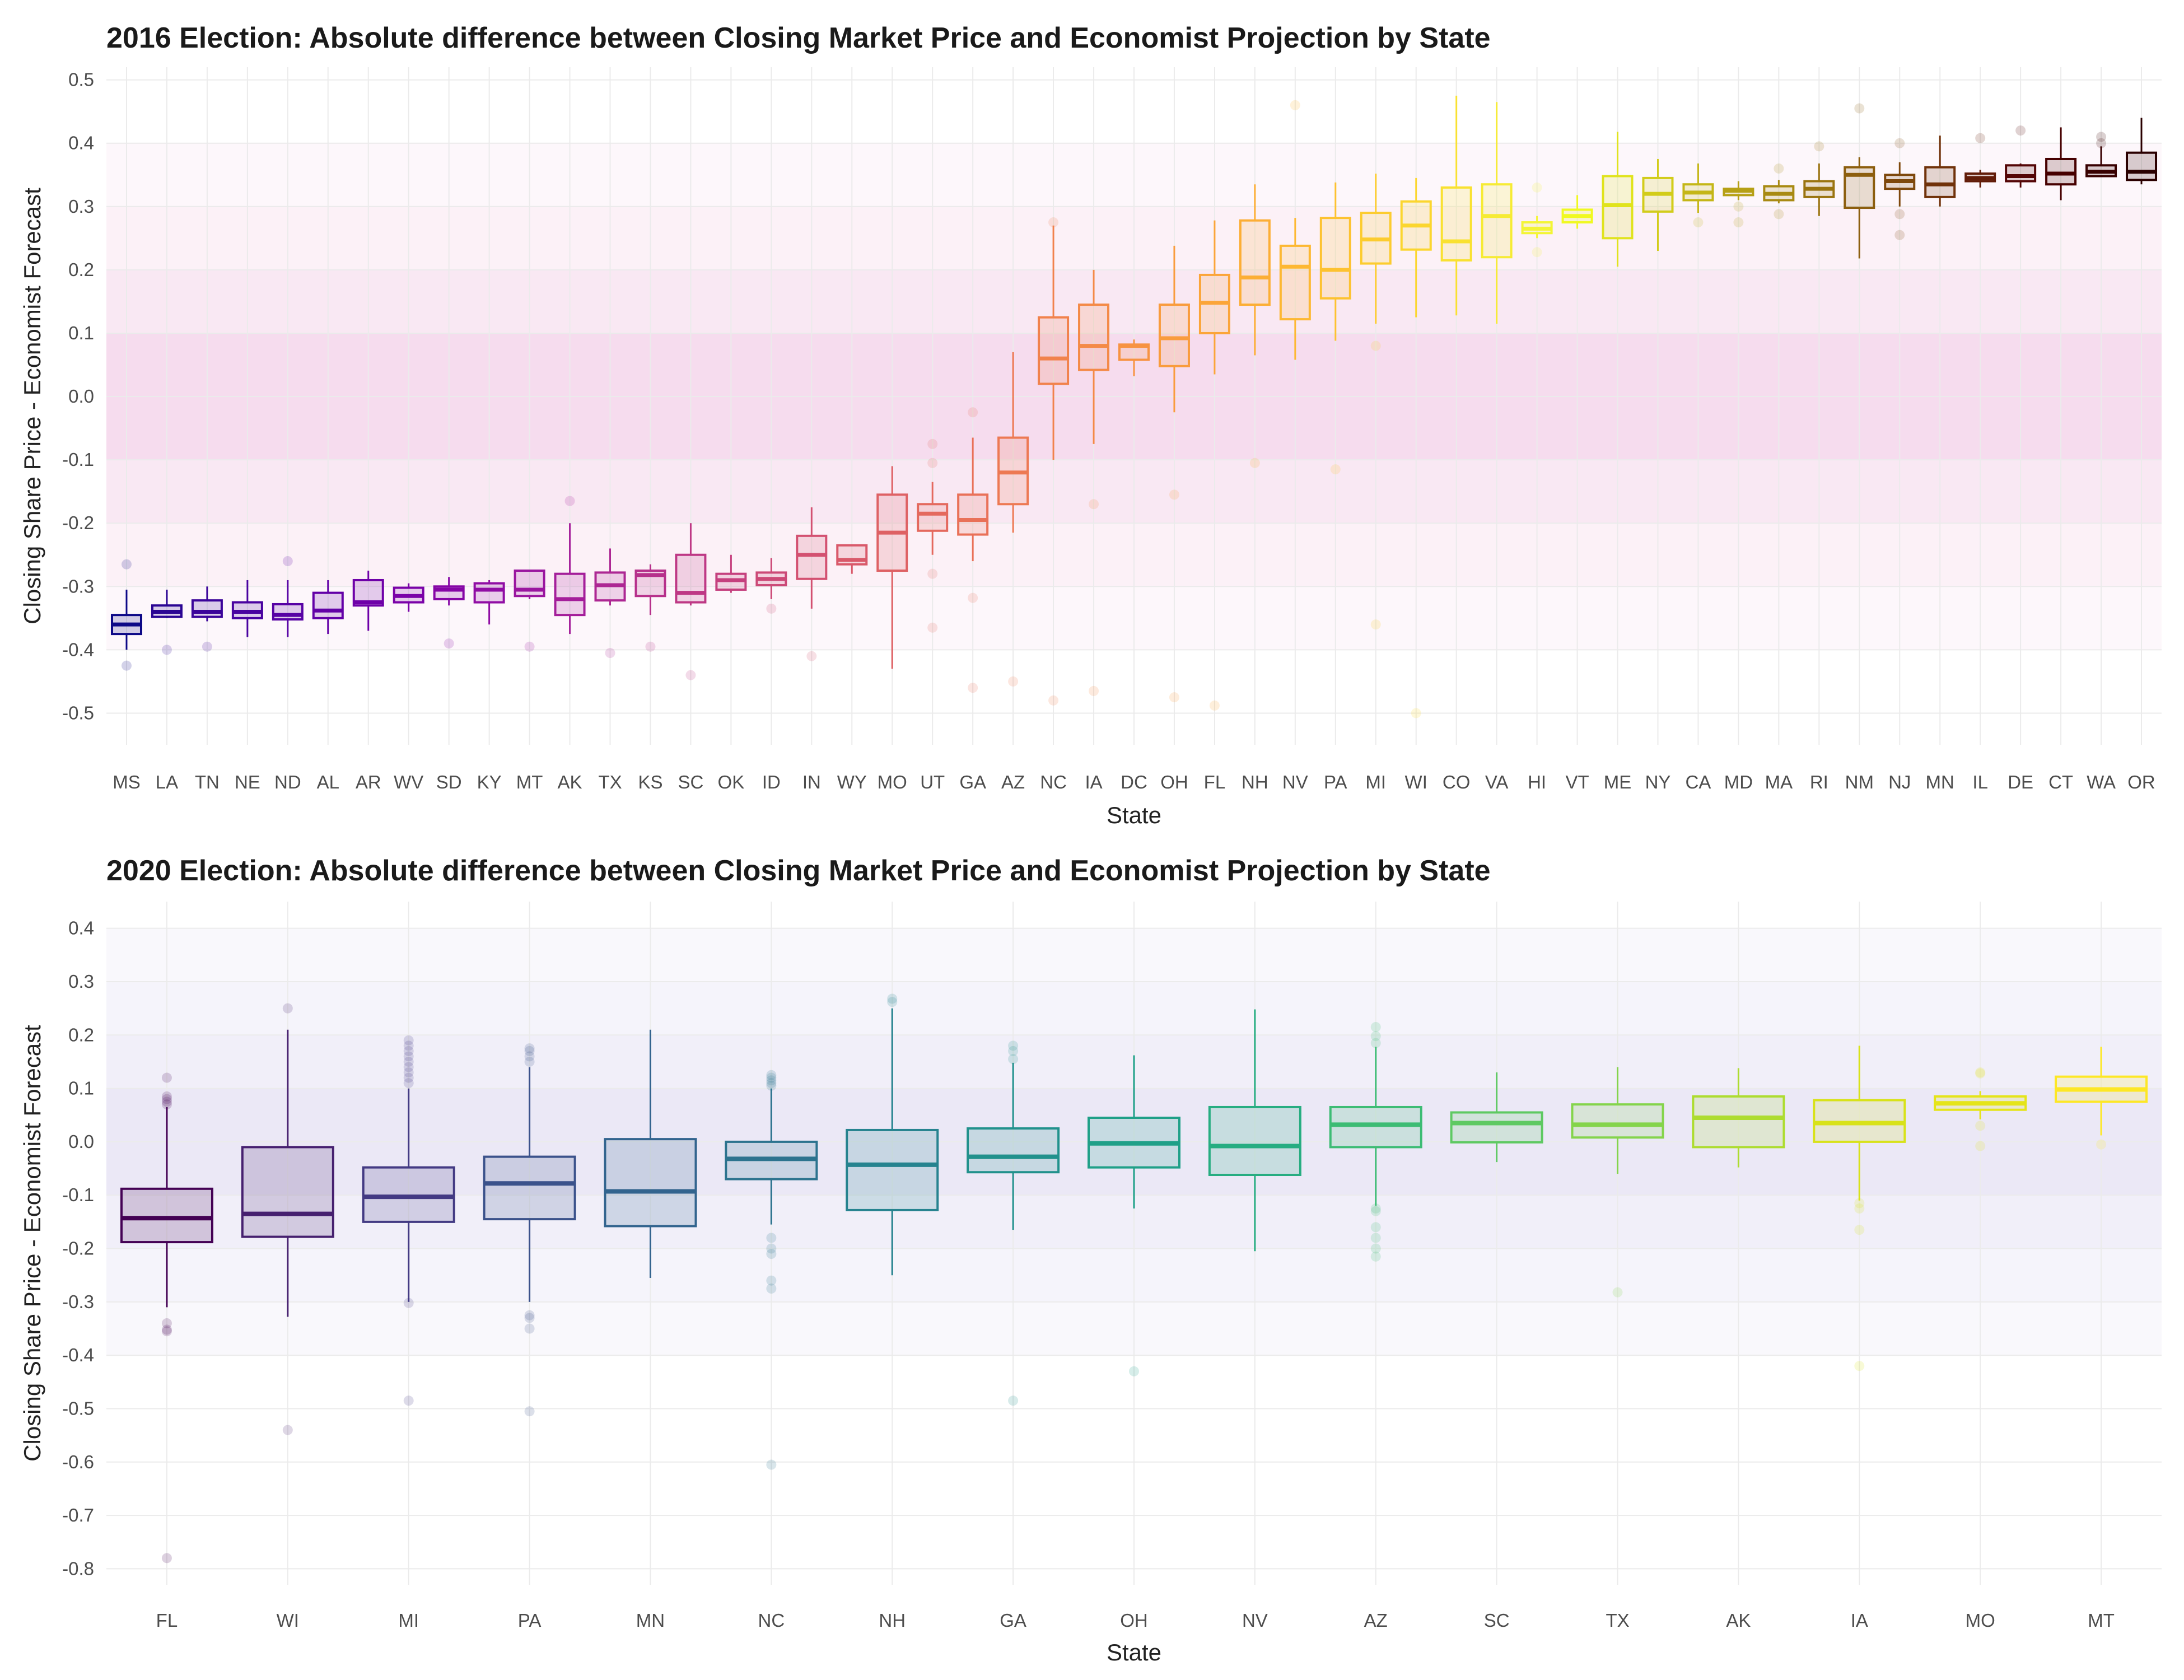  I want to click on x-tick-label: AL, so click(328, 782).